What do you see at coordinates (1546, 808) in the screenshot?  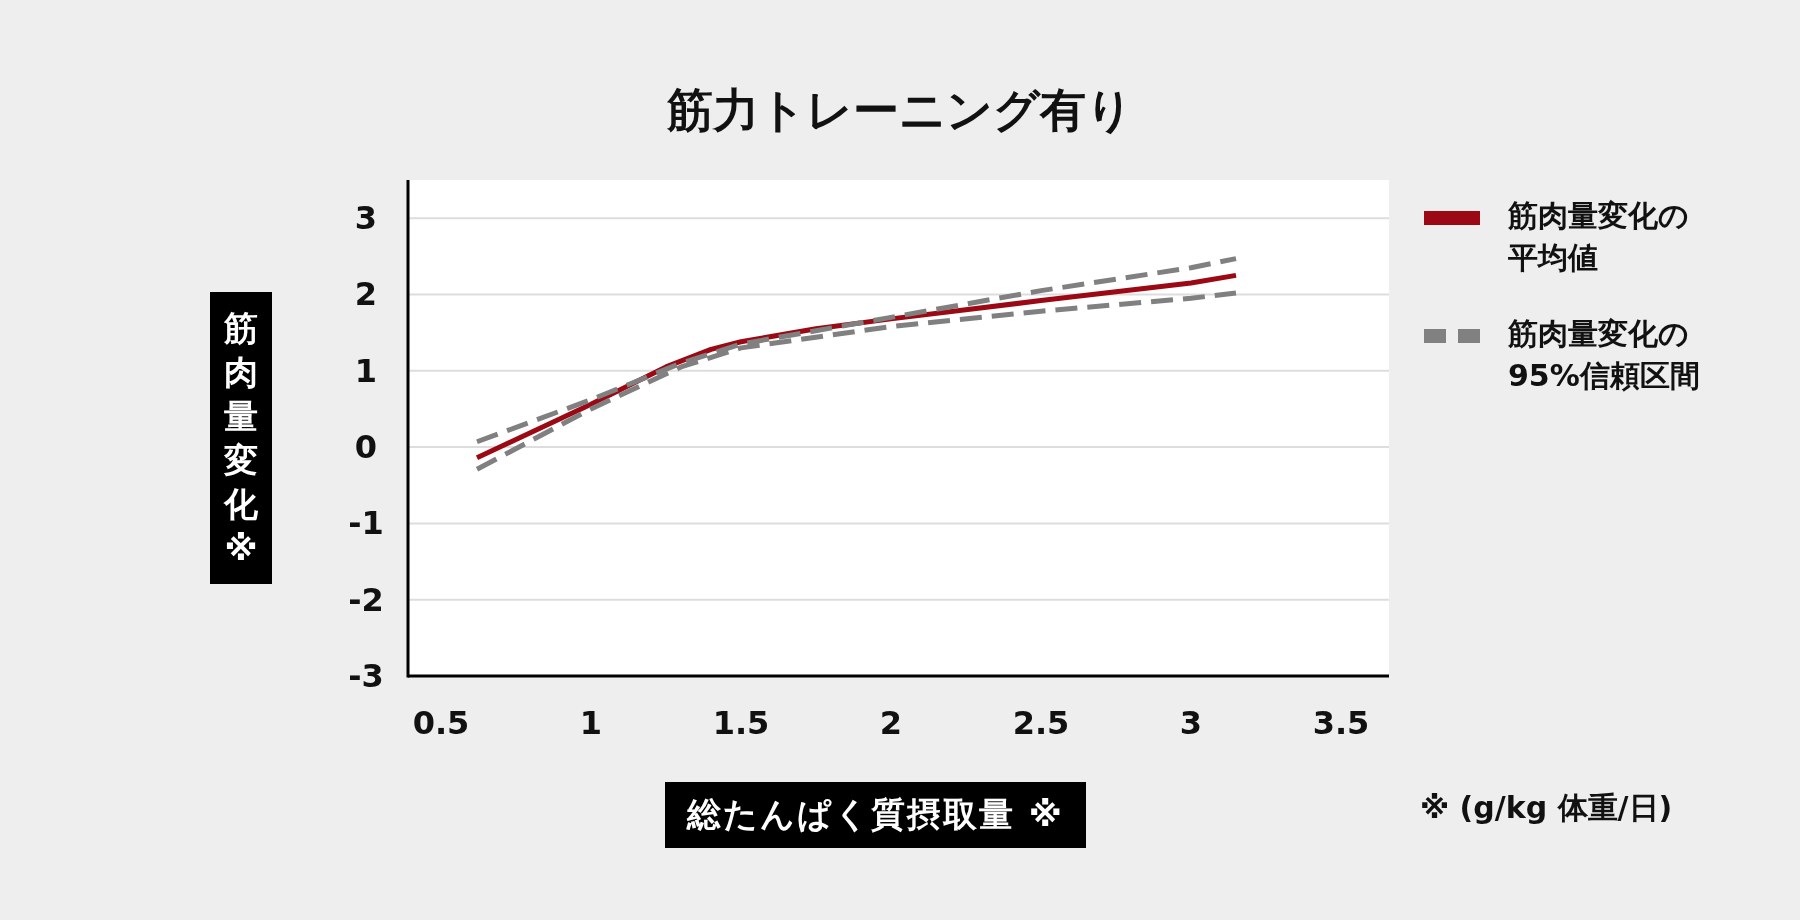 I see `text: ※ (g/kg 体重/日)` at bounding box center [1546, 808].